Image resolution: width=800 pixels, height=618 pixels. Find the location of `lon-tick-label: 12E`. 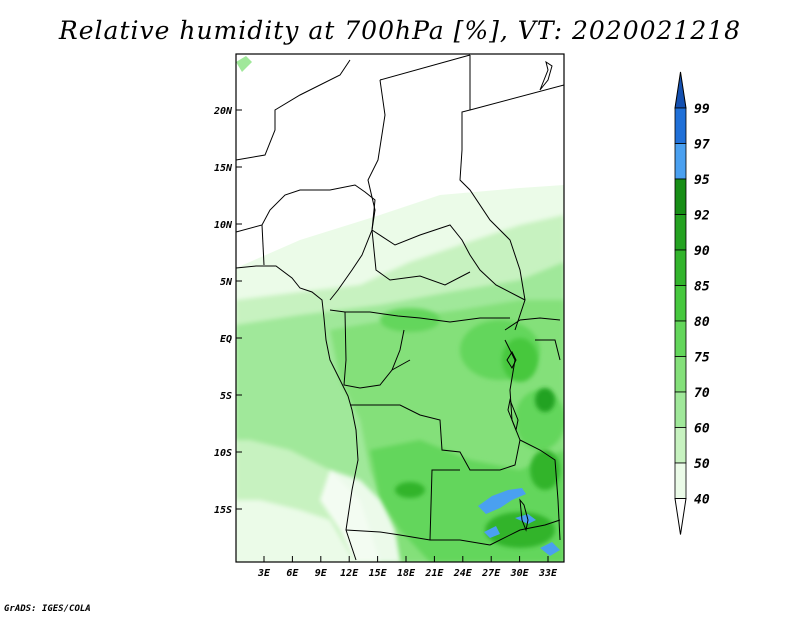

lon-tick-label: 12E is located at coordinates (349, 573).